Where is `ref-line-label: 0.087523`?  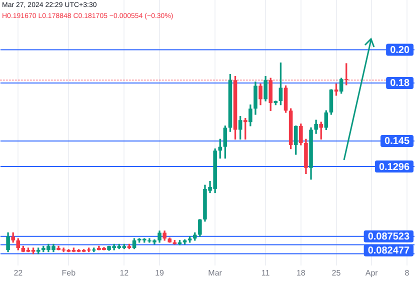 ref-line-label: 0.087523 is located at coordinates (389, 237).